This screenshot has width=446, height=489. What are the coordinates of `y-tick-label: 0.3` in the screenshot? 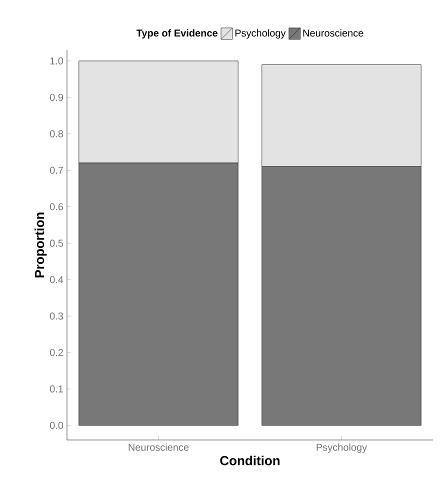 It's located at (57, 316).